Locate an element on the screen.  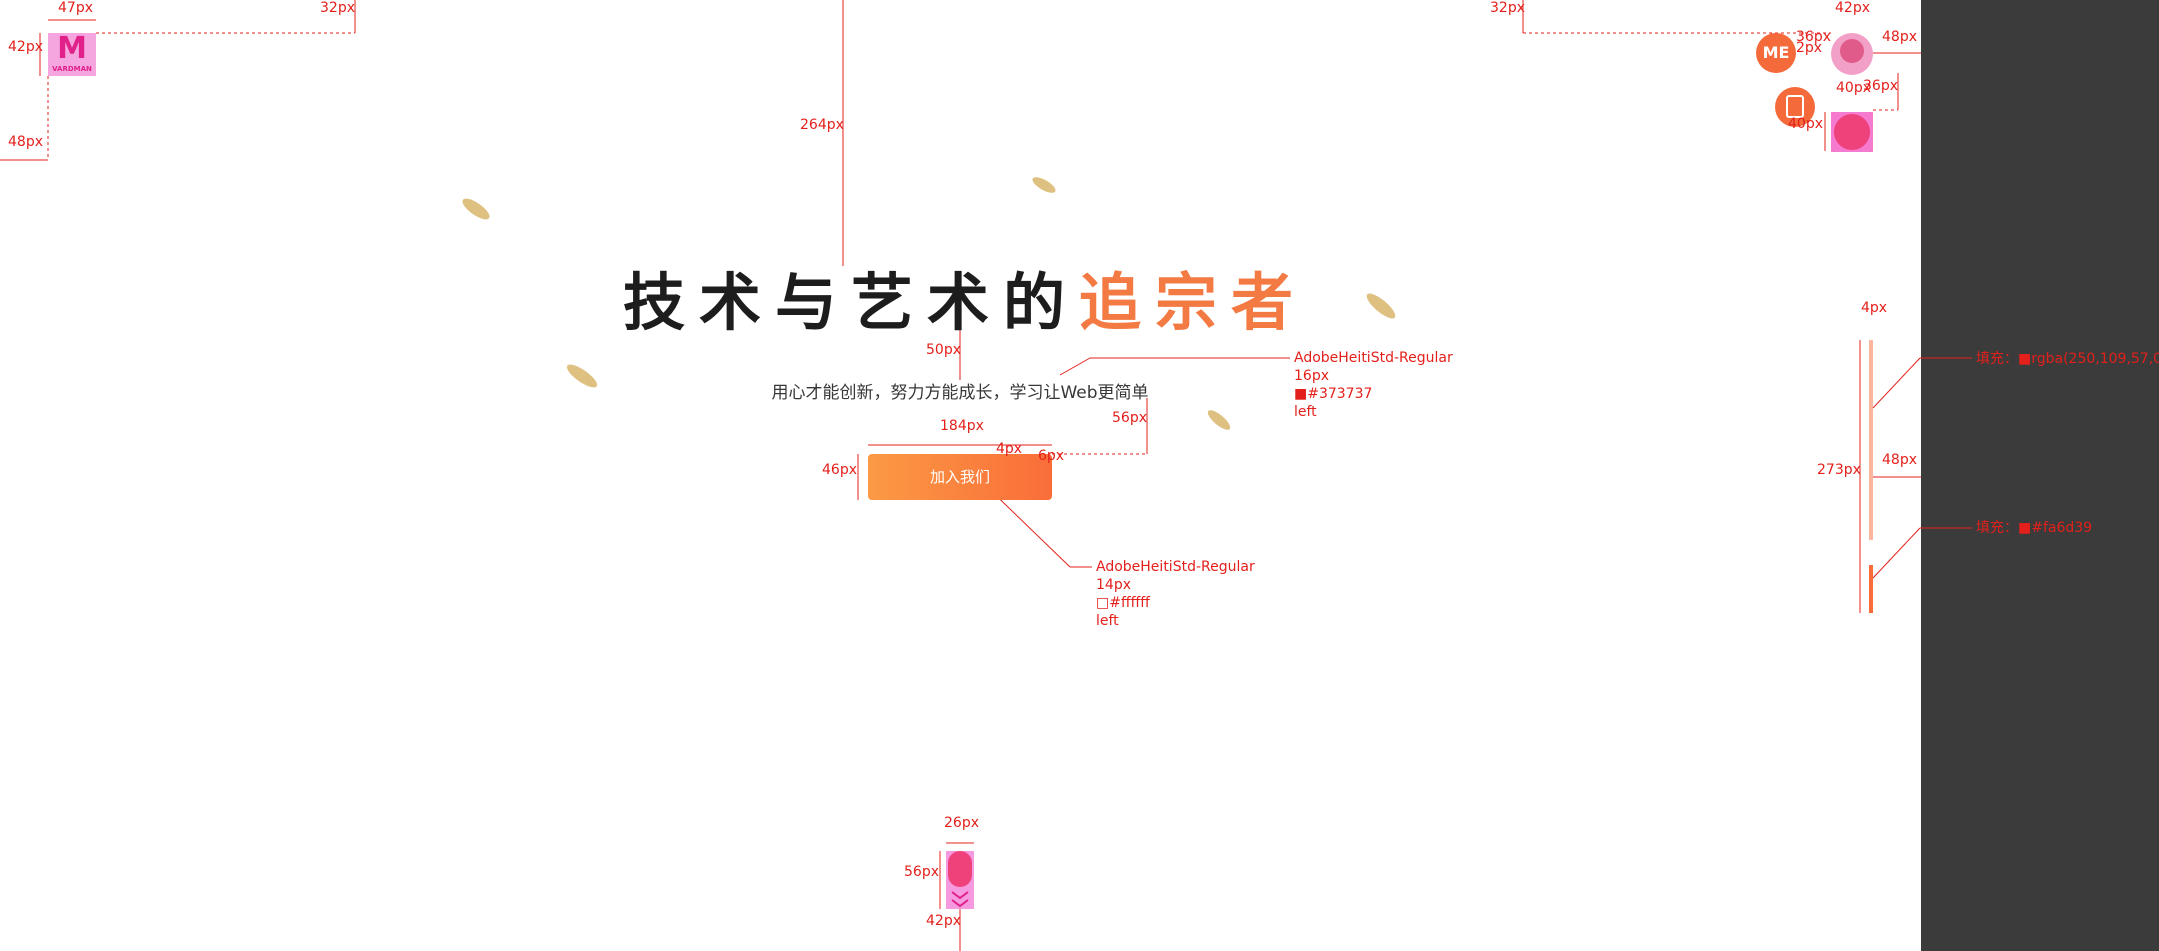
measure-label: 6px is located at coordinates (1051, 456).